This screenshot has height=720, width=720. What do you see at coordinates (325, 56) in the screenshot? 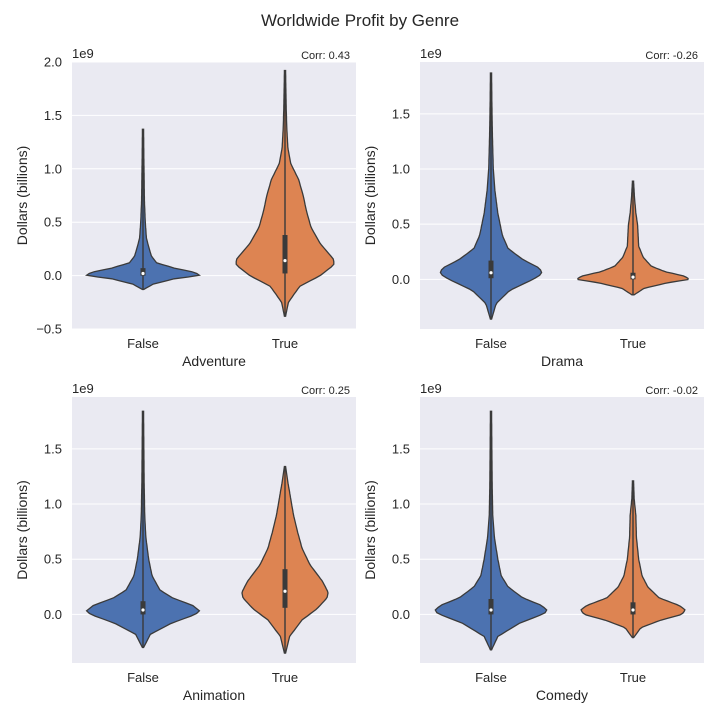
I see `correlation-label: Corr: 0.43` at bounding box center [325, 56].